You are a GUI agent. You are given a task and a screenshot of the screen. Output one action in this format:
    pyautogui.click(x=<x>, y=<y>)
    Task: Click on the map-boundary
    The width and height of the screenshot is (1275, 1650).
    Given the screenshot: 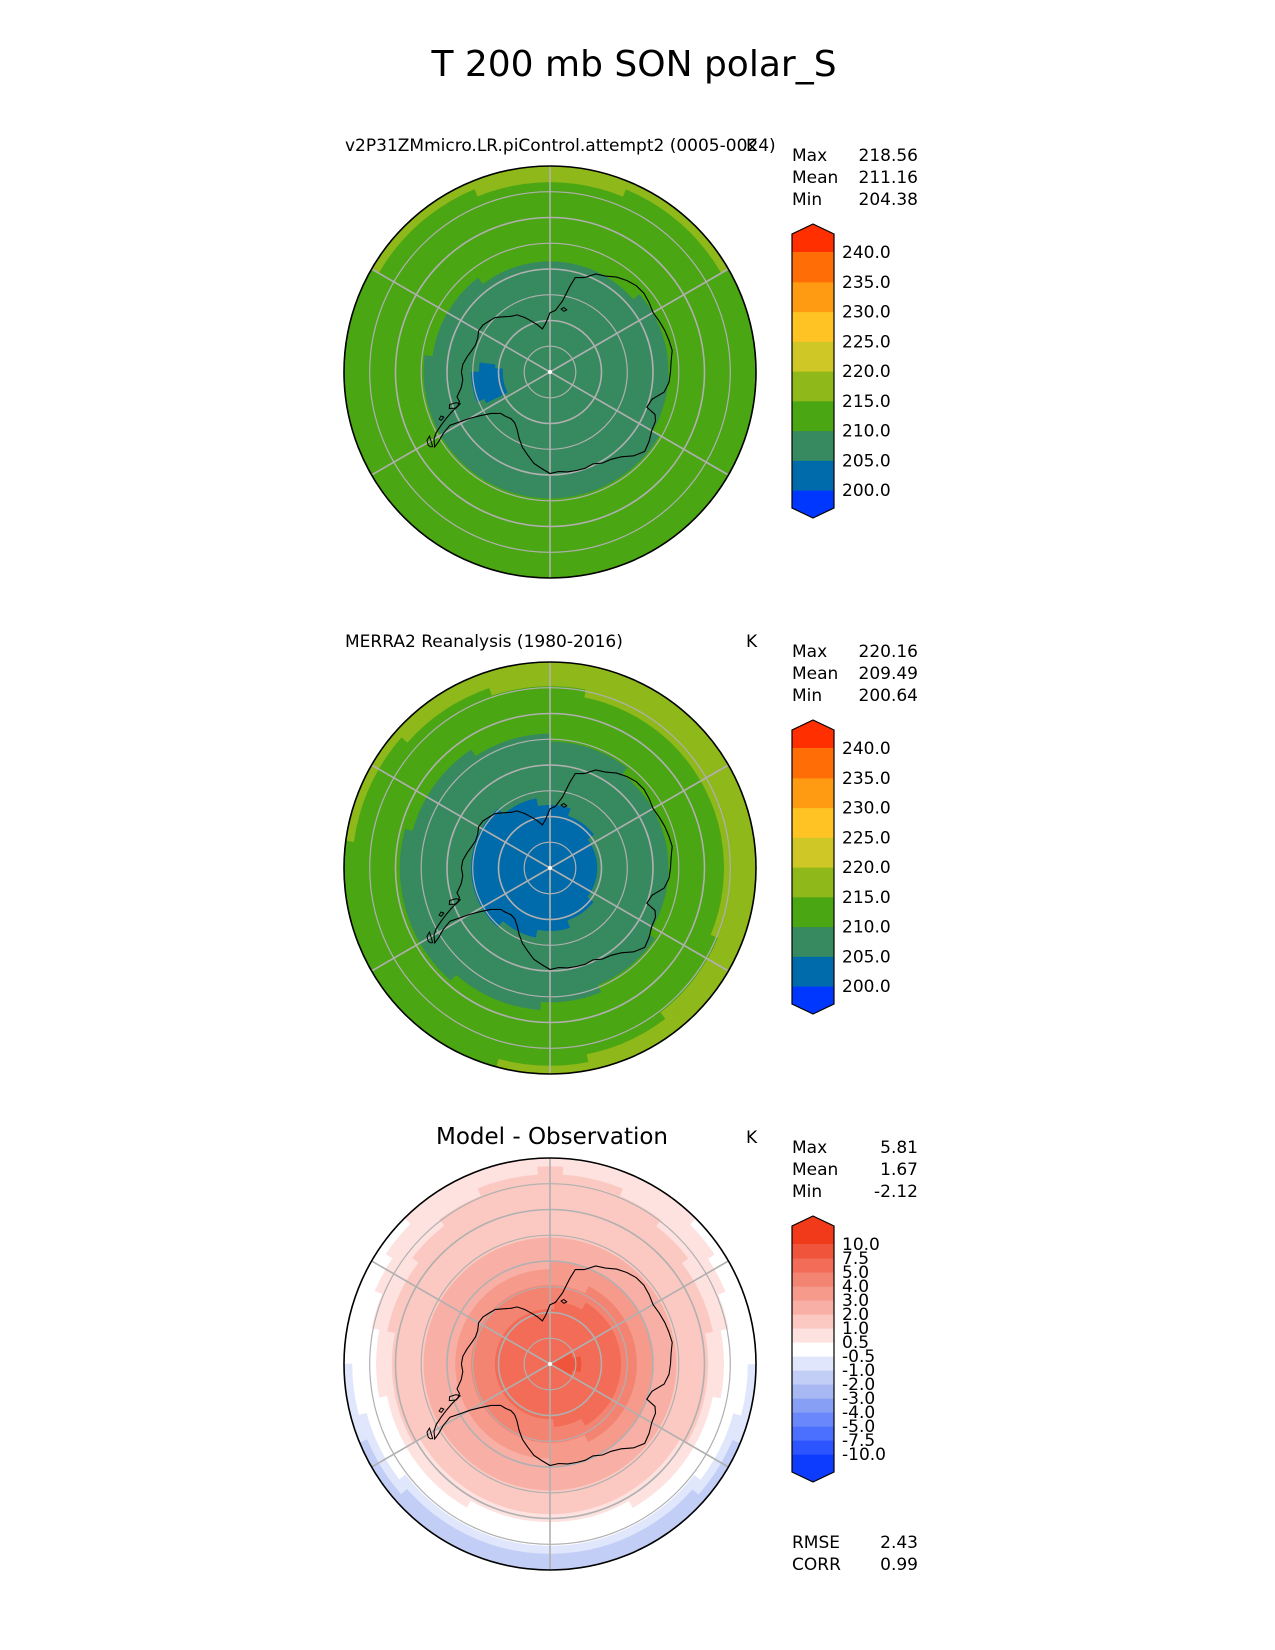 What is the action you would take?
    pyautogui.click(x=550, y=372)
    